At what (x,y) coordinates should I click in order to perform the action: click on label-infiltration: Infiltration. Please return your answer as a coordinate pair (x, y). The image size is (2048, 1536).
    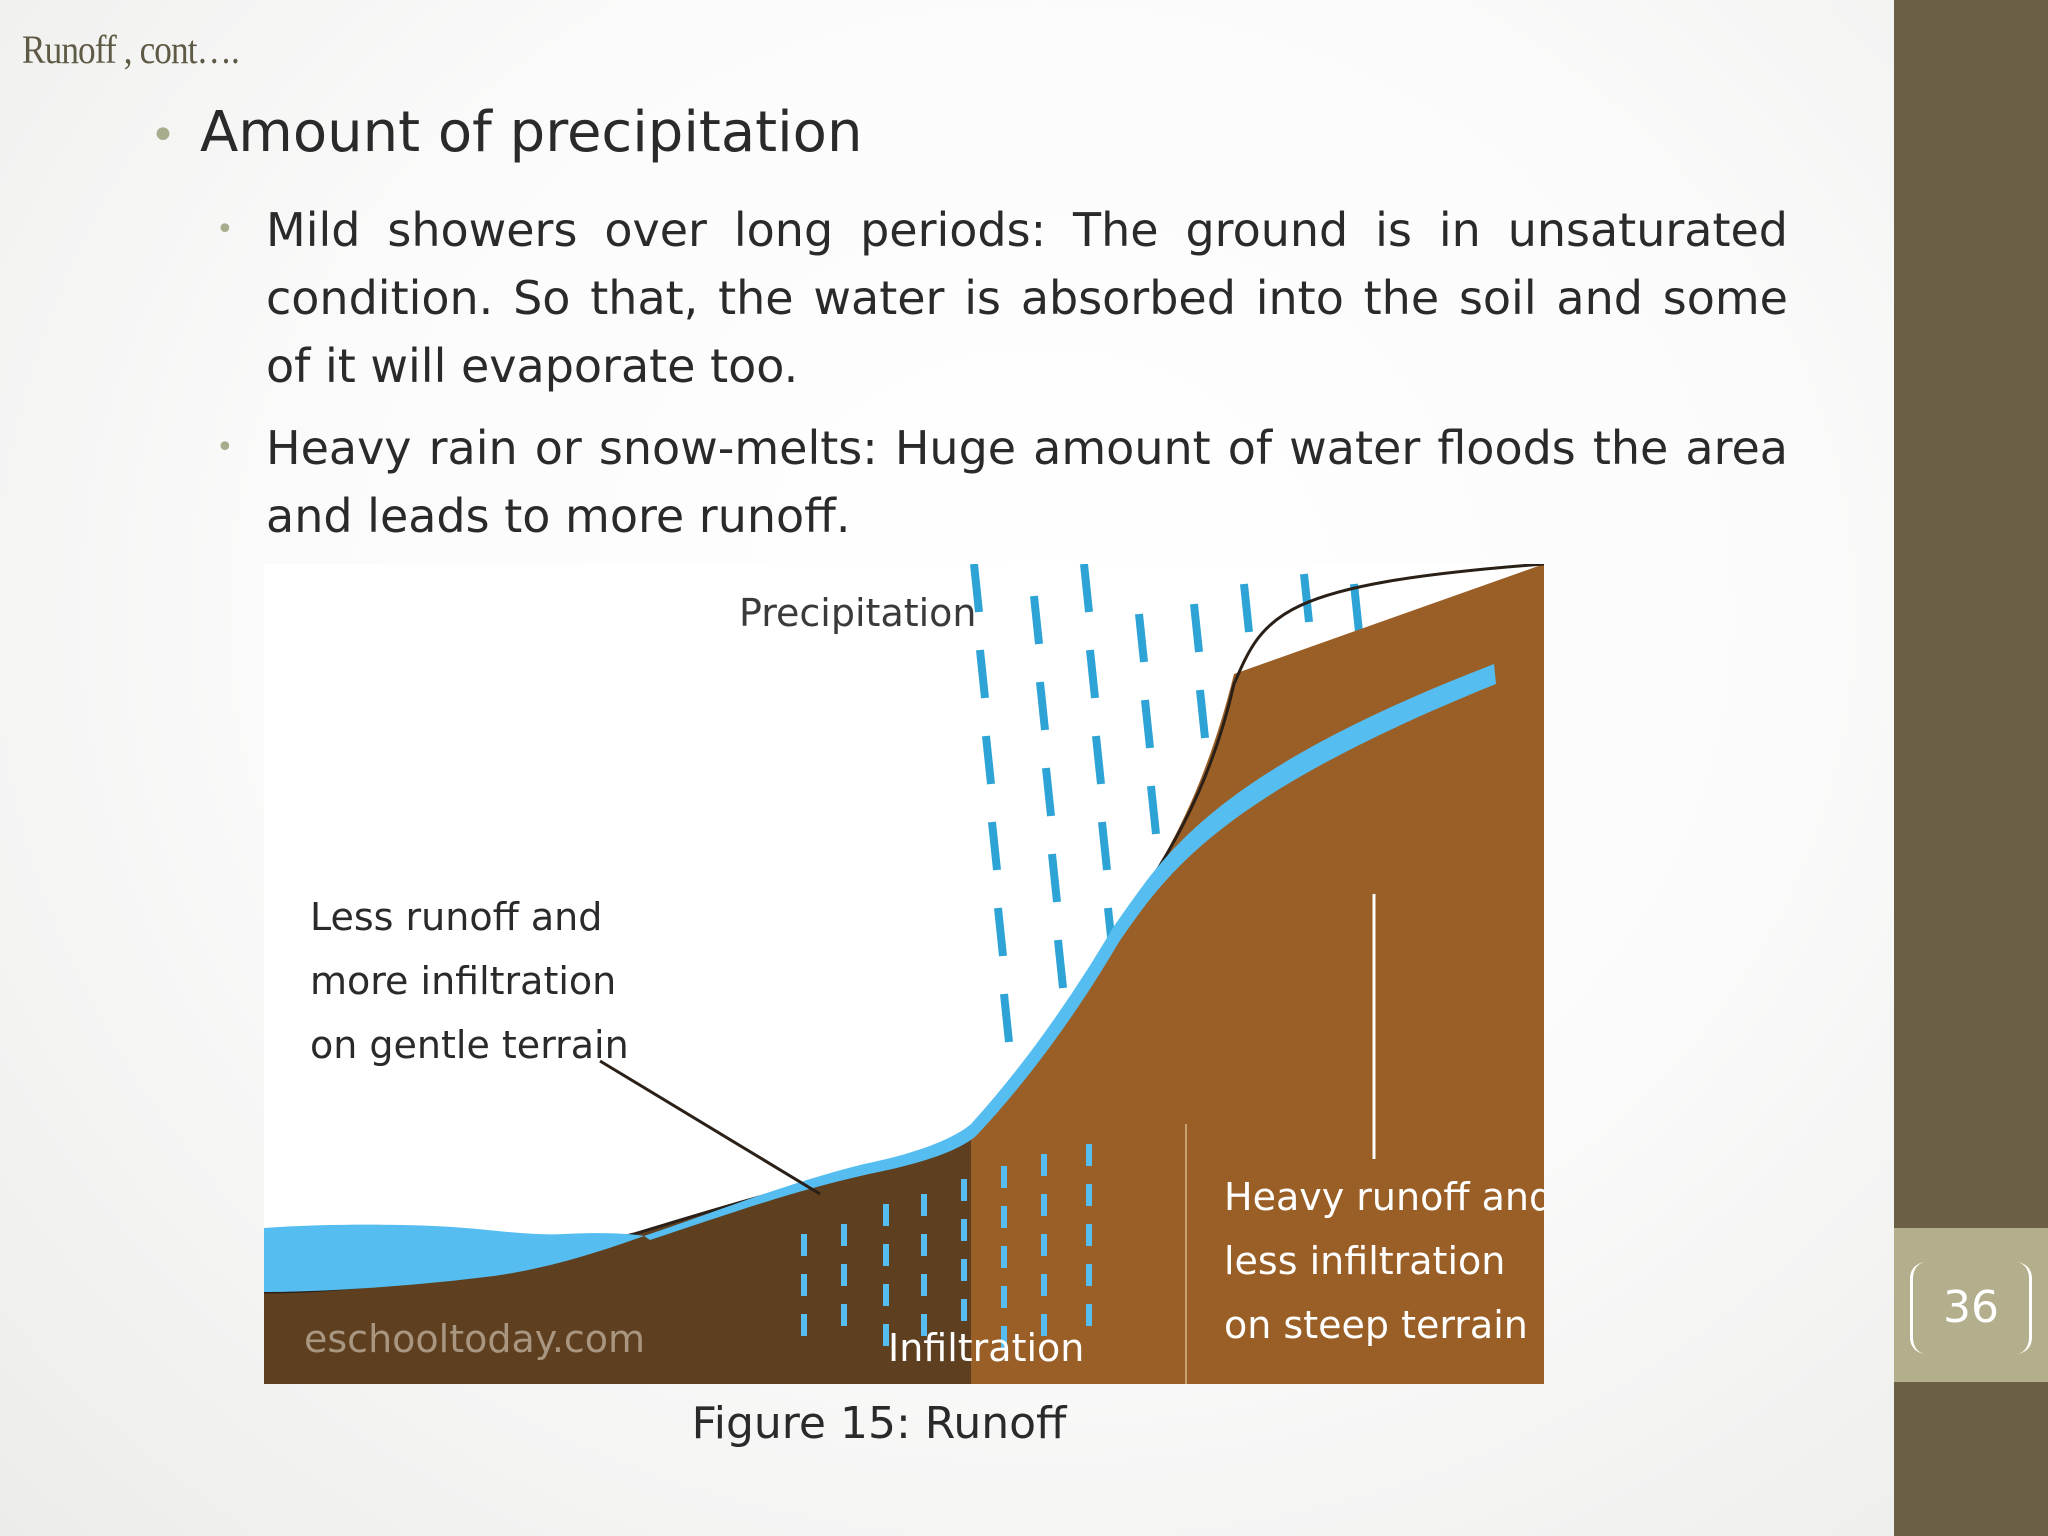
    Looking at the image, I should click on (986, 1348).